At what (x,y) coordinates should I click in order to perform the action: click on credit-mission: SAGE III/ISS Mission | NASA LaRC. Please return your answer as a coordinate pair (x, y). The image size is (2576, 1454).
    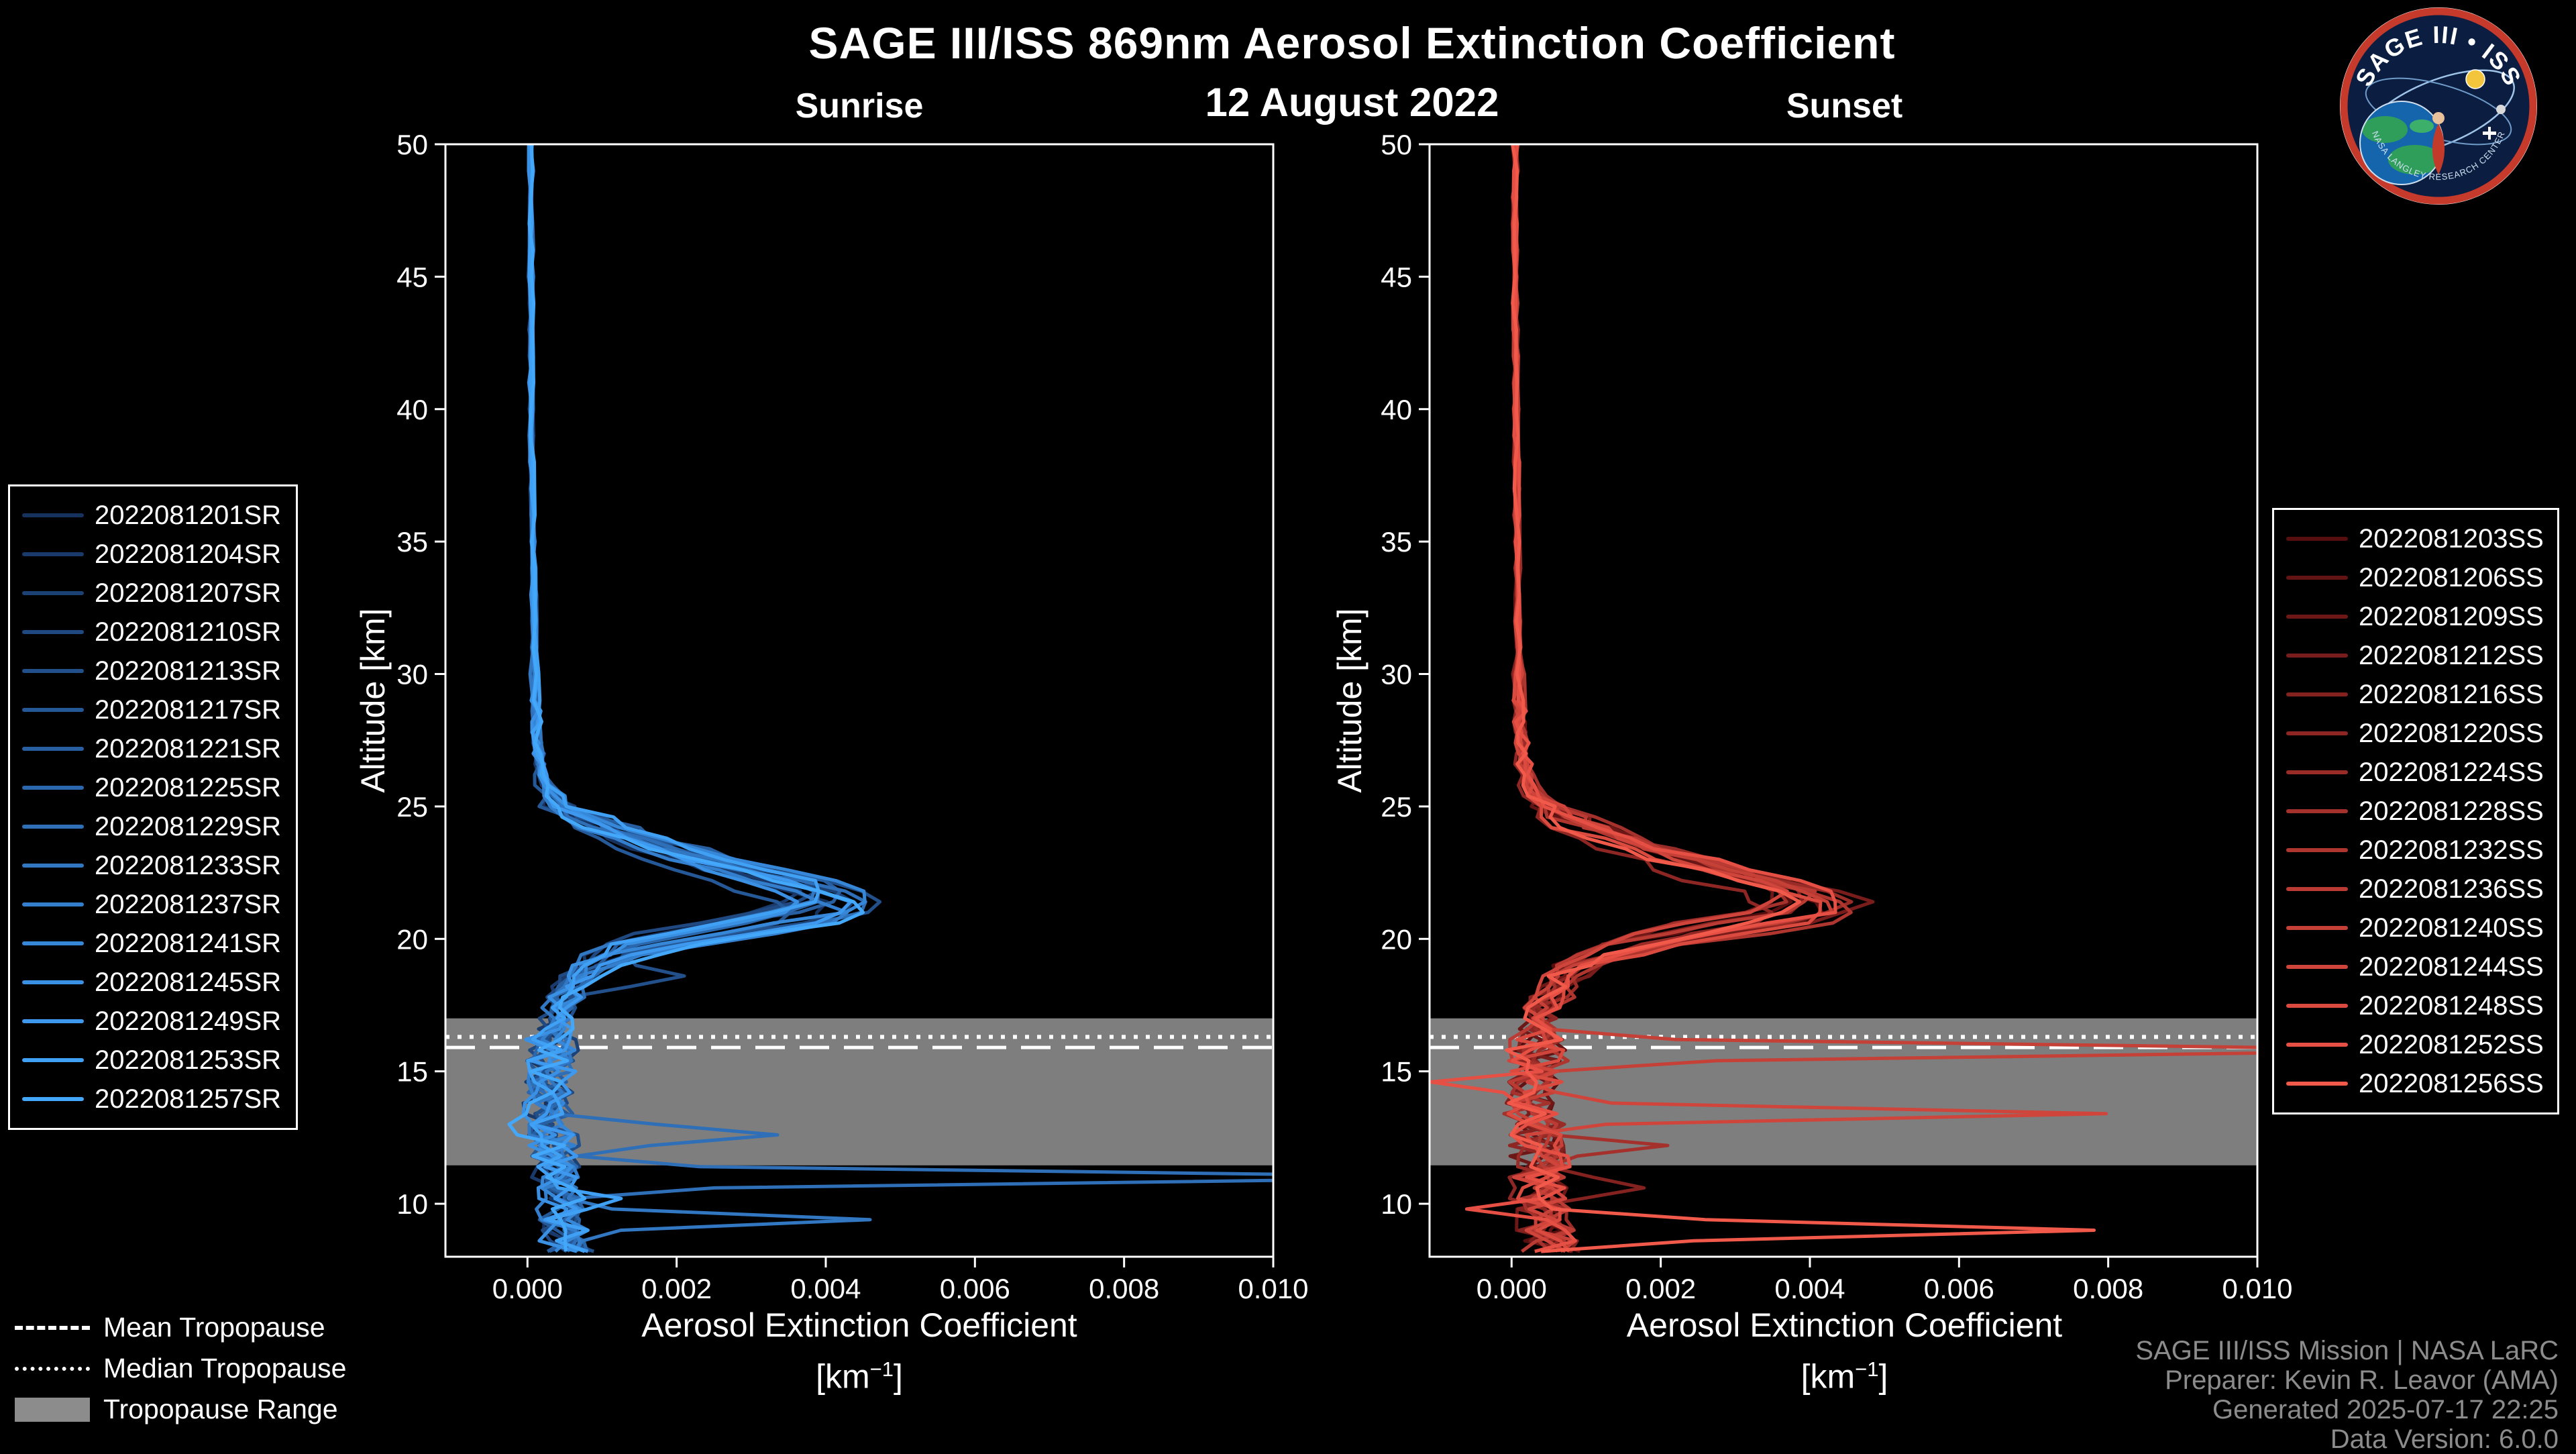
    Looking at the image, I should click on (2347, 1351).